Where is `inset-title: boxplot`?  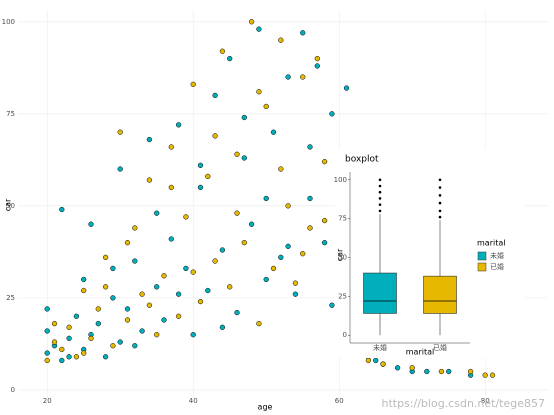
inset-title: boxplot is located at coordinates (362, 160).